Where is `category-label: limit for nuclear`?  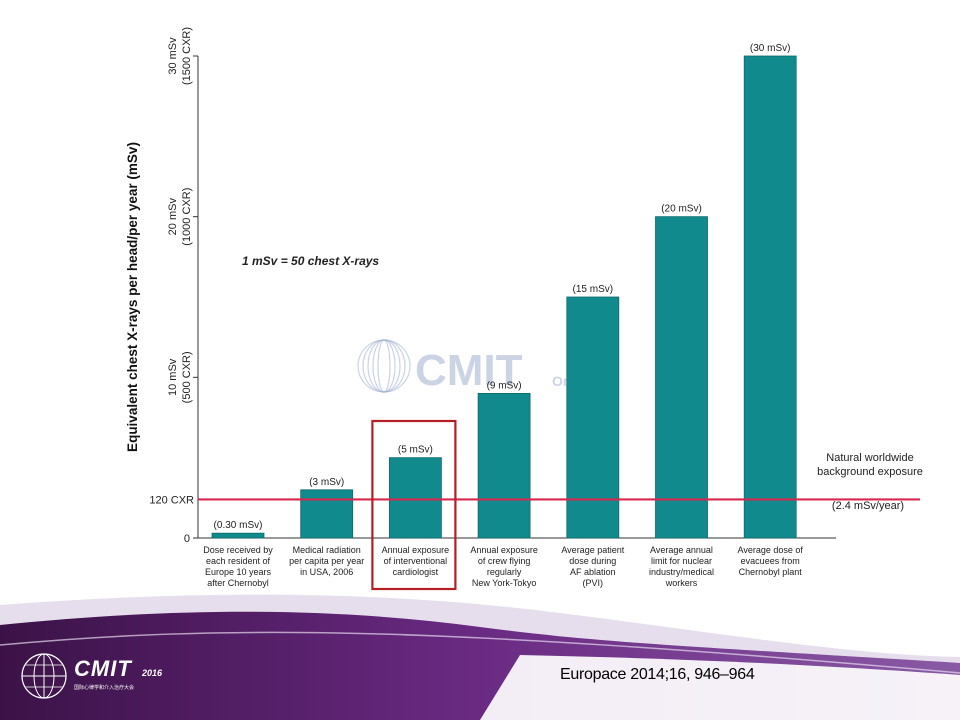 category-label: limit for nuclear is located at coordinates (681, 561).